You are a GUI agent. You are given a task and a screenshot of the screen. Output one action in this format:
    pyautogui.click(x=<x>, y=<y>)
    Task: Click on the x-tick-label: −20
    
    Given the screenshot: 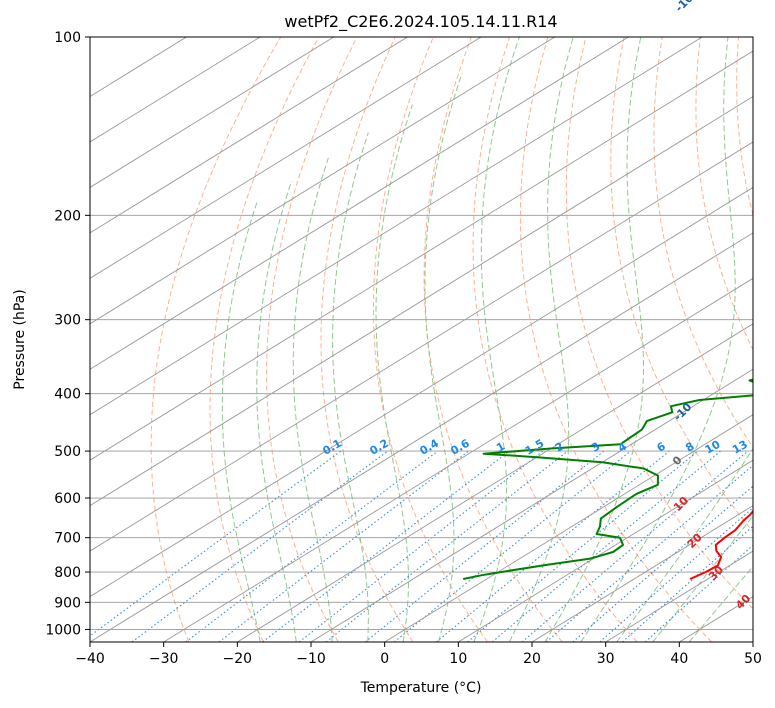 What is the action you would take?
    pyautogui.click(x=238, y=659)
    